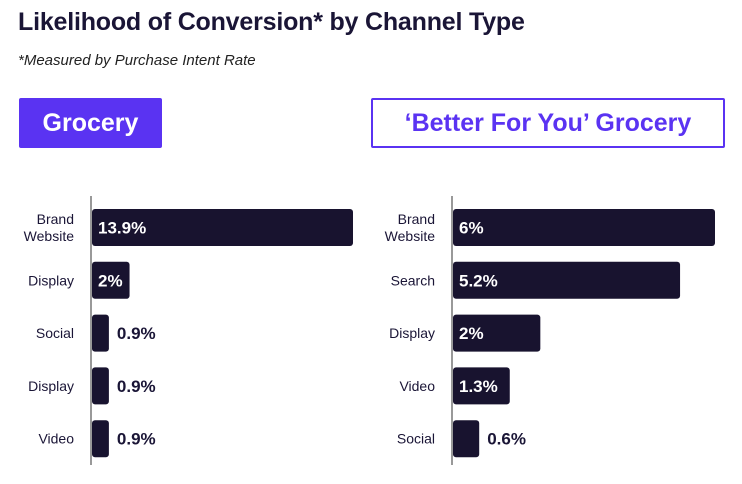  Describe the element at coordinates (413, 280) in the screenshot. I see `category-label: Search` at that location.